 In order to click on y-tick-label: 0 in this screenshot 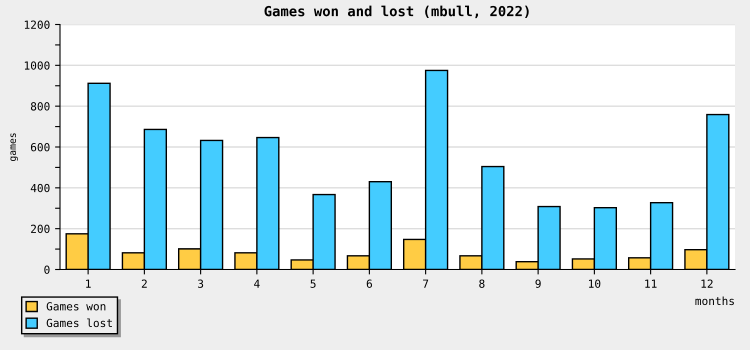, I will do `click(47, 270)`.